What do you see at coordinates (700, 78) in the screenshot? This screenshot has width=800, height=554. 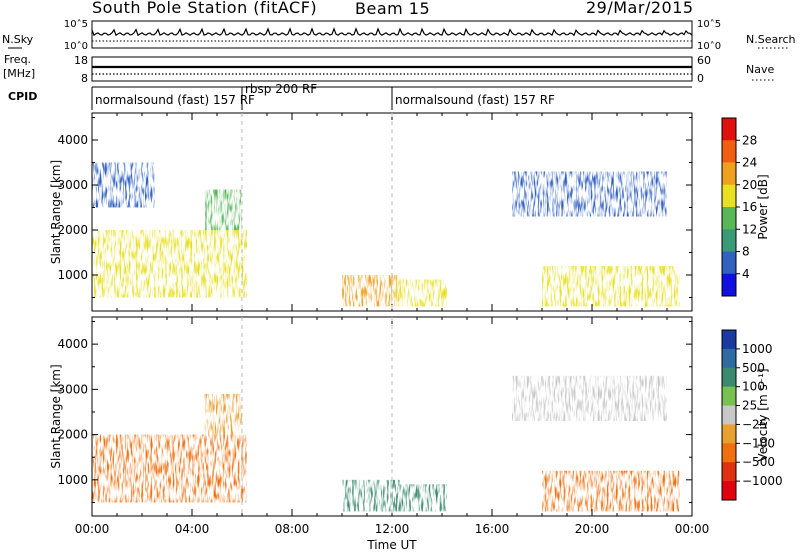 I see `nave-tick-label: 0` at bounding box center [700, 78].